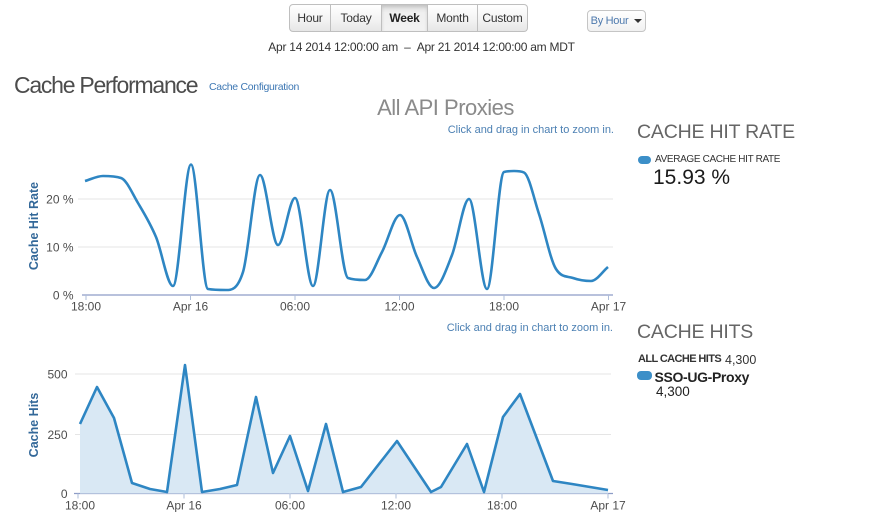 The image size is (885, 519). What do you see at coordinates (34, 226) in the screenshot?
I see `svg-text: Cache Hit Rate` at bounding box center [34, 226].